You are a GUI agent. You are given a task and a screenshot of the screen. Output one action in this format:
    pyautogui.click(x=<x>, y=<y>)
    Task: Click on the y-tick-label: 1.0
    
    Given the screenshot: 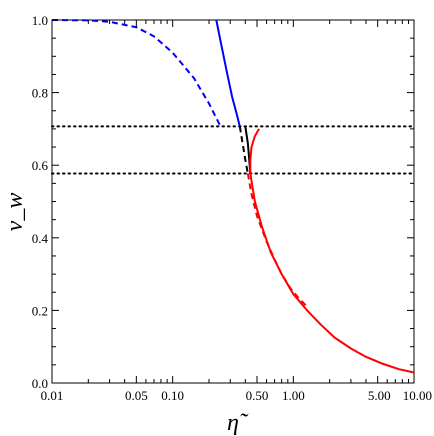 What is the action you would take?
    pyautogui.click(x=40, y=20)
    